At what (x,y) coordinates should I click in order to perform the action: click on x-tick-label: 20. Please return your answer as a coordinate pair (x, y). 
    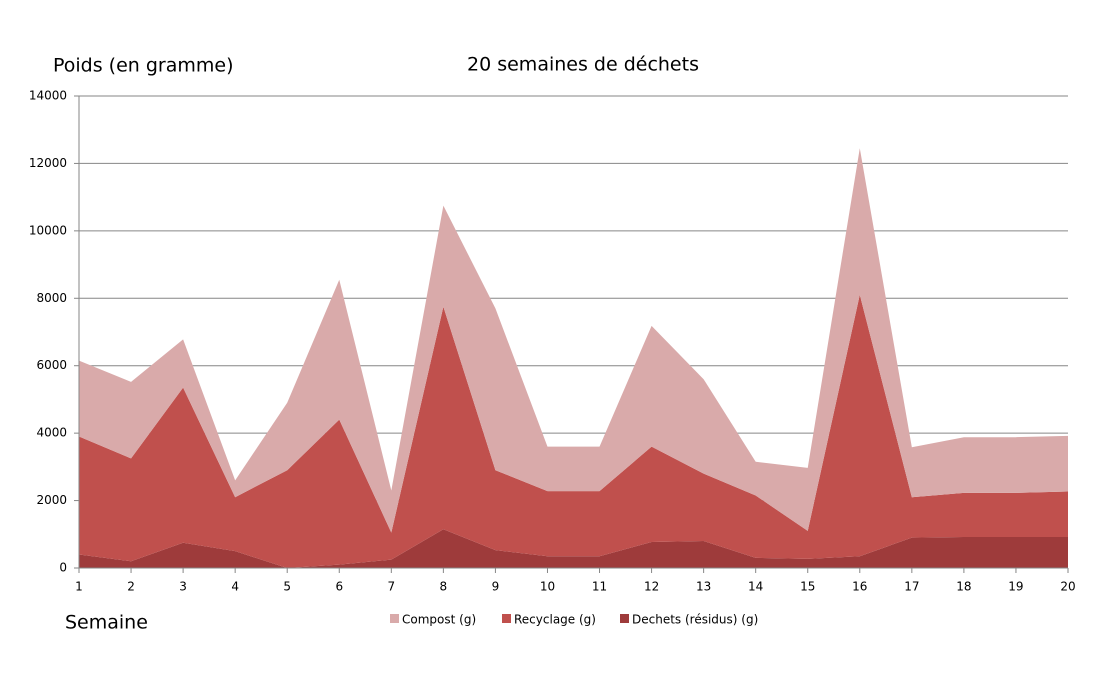
    Looking at the image, I should click on (1067, 587).